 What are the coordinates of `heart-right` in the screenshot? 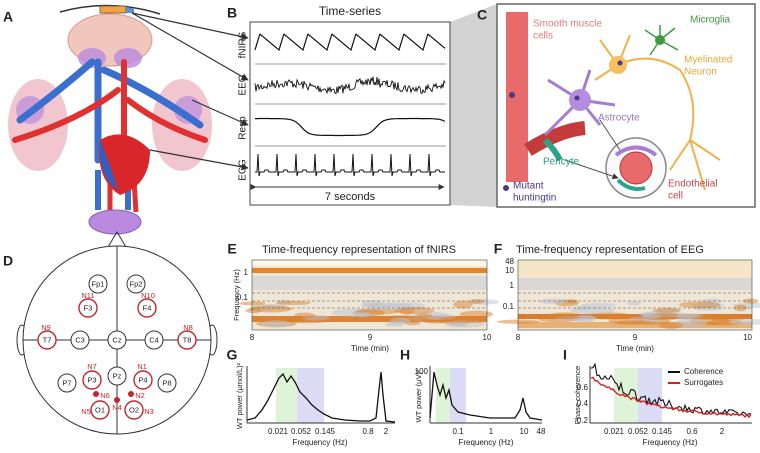 It's located at (108, 165).